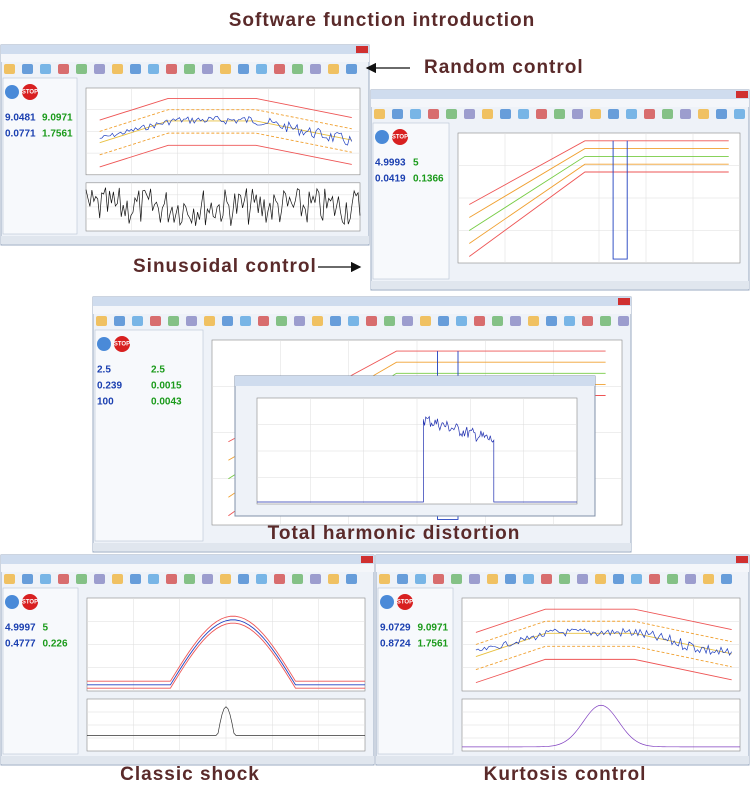  I want to click on status-bar, so click(185, 240).